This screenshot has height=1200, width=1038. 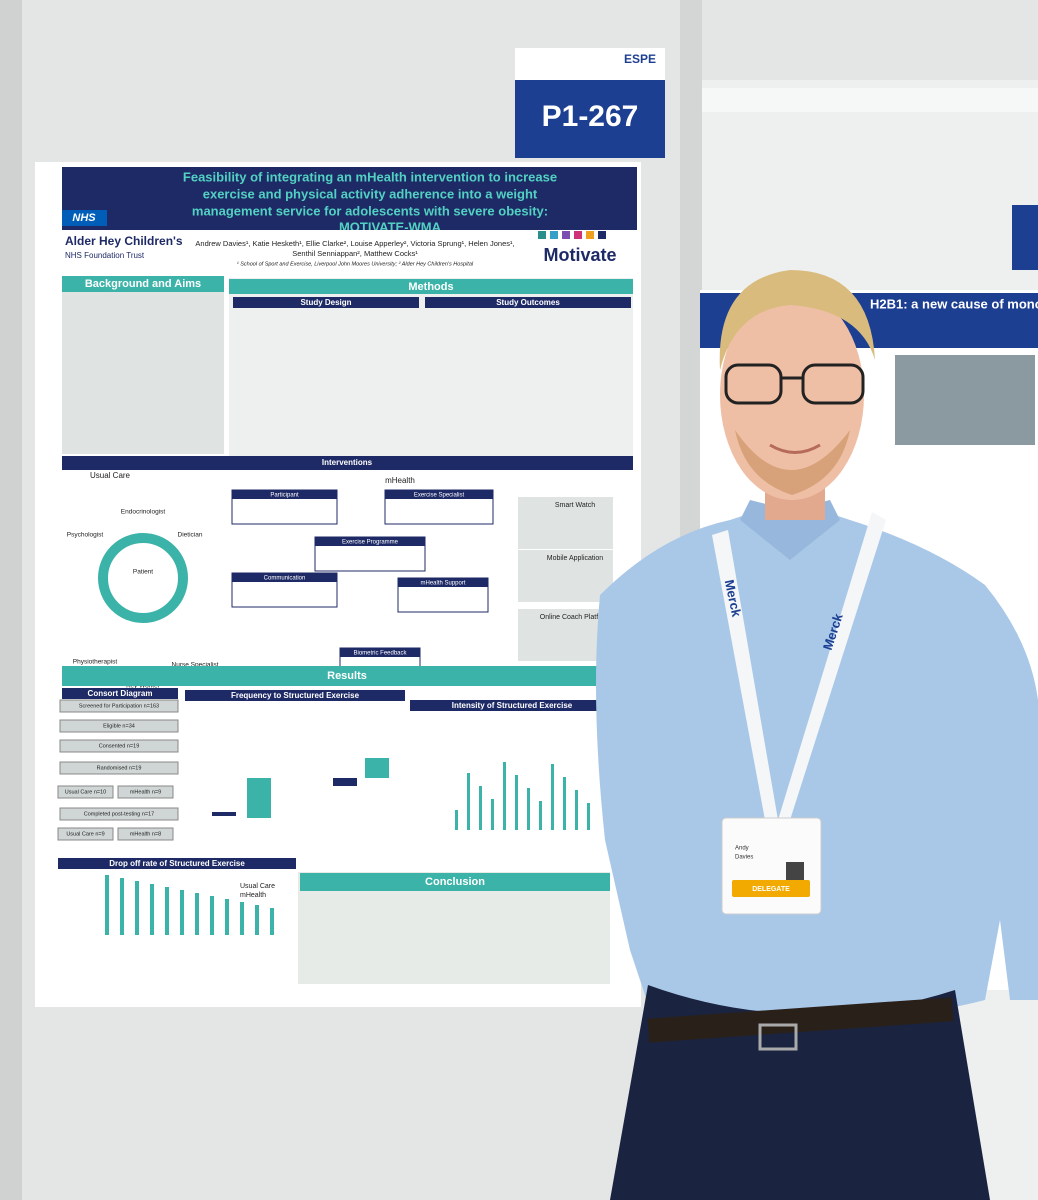 I want to click on authors: Senthil Senniappan², Matthew Cocks¹, so click(x=355, y=253).